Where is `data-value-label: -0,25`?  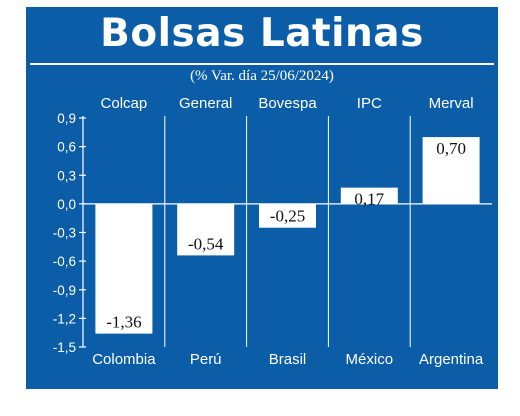 data-value-label: -0,25 is located at coordinates (287, 216).